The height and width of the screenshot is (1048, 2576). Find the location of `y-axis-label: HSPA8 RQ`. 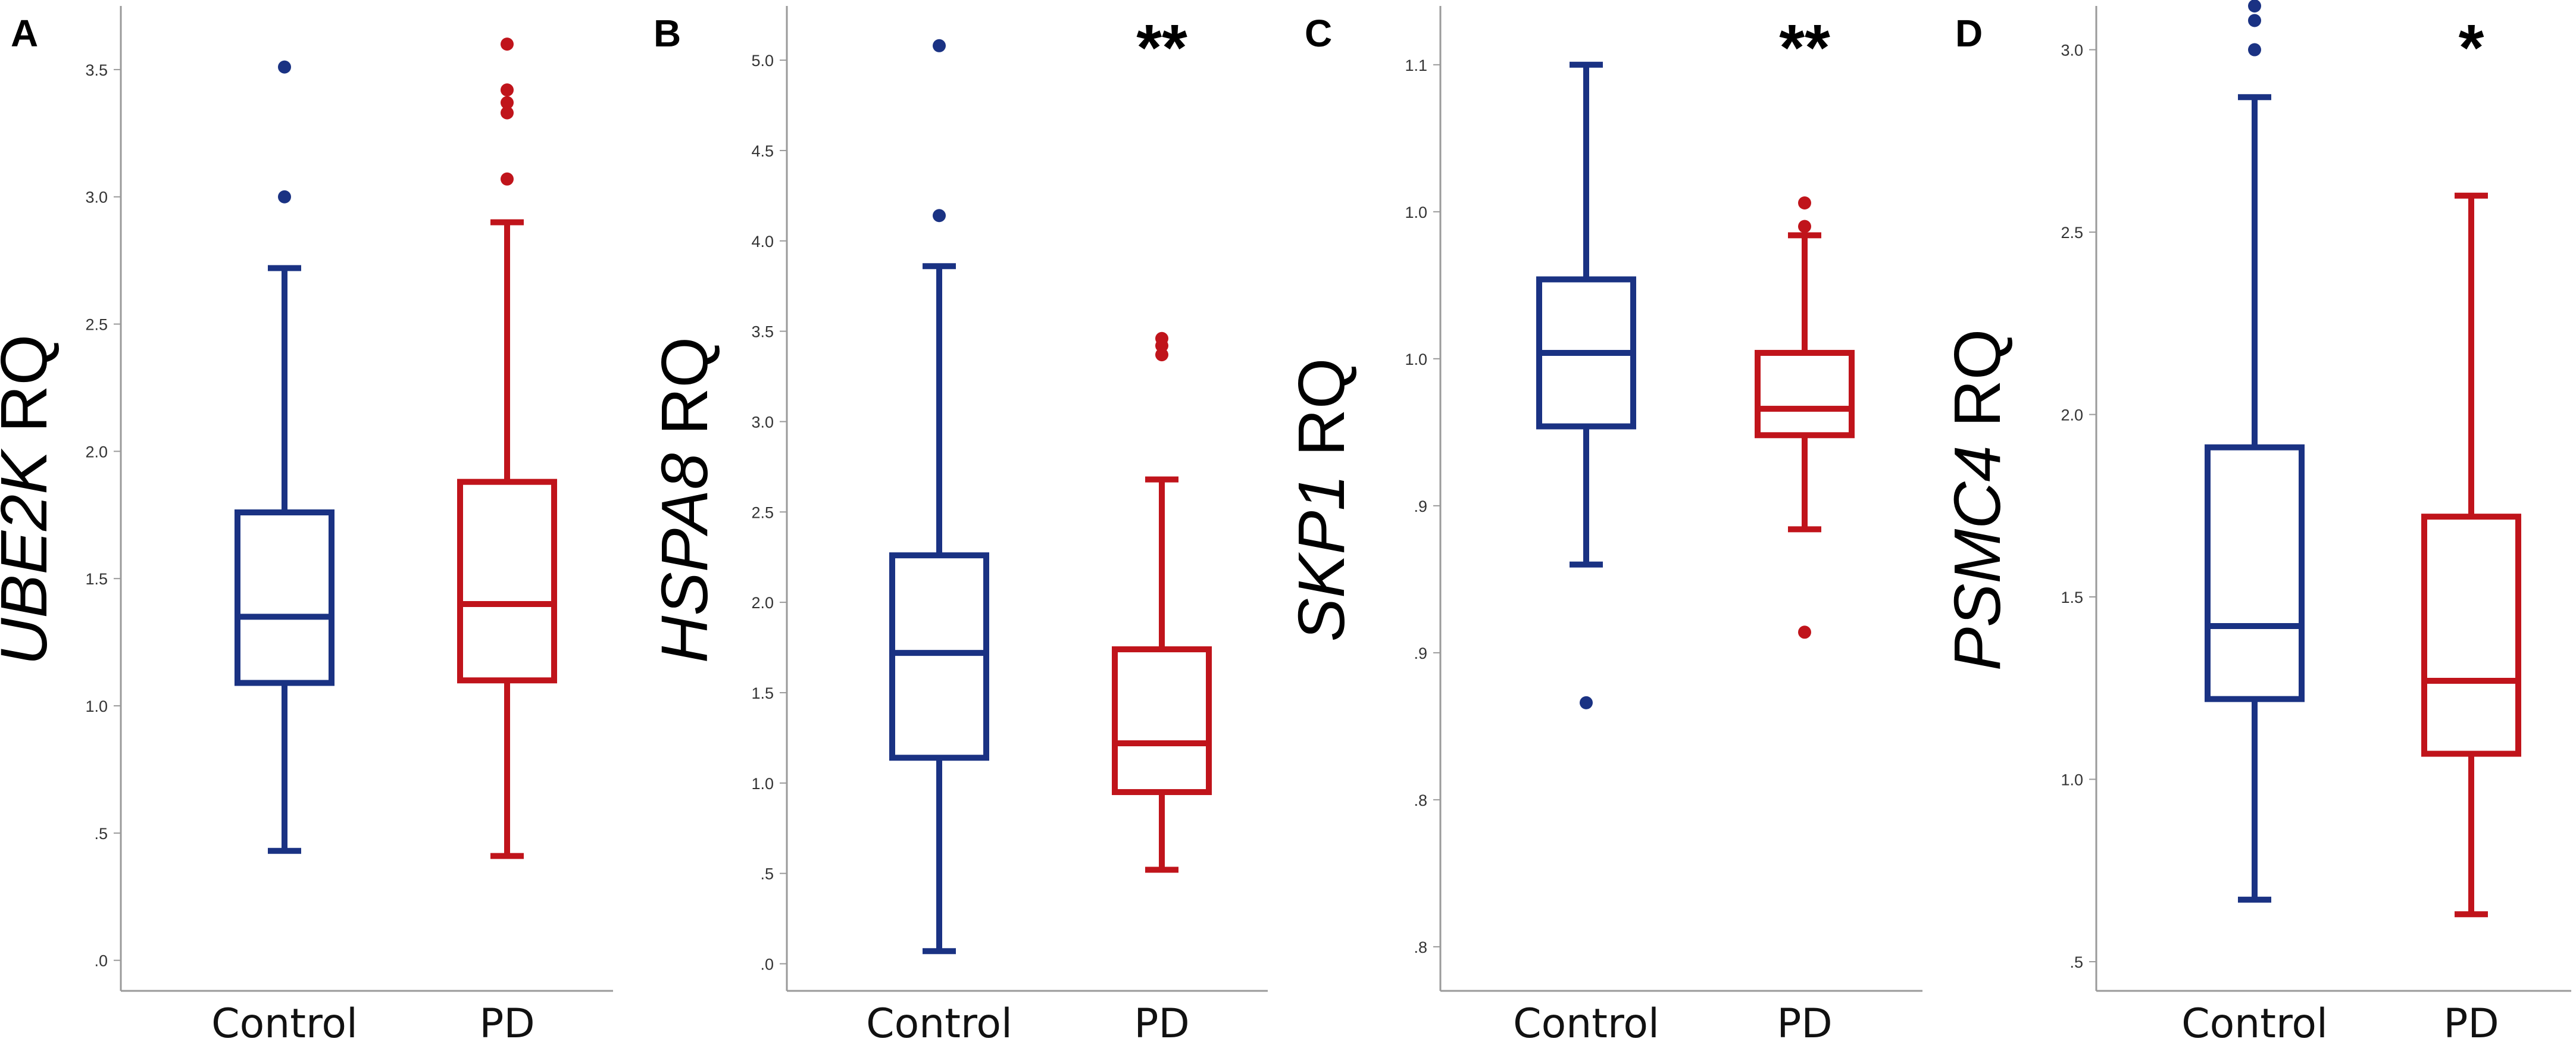

y-axis-label: HSPA8 RQ is located at coordinates (684, 500).